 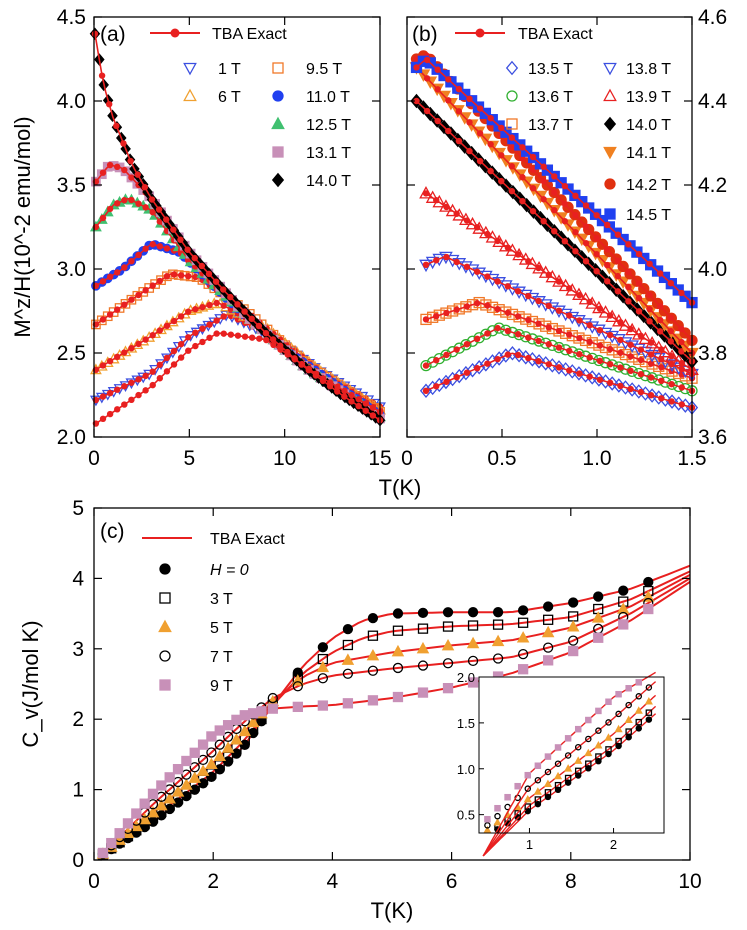 What do you see at coordinates (712, 437) in the screenshot?
I see `y-tick-label: 3.6` at bounding box center [712, 437].